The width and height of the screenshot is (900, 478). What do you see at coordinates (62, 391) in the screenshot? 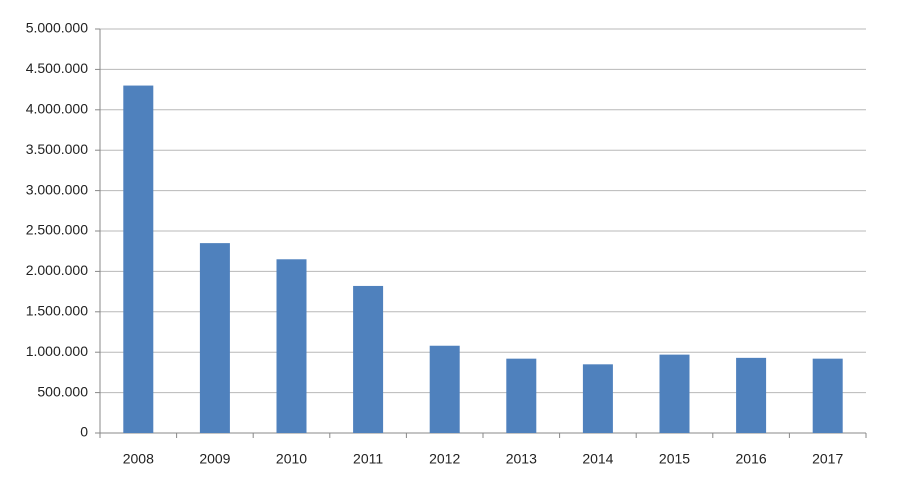
I see `y-tick-label: 500.000` at bounding box center [62, 391].